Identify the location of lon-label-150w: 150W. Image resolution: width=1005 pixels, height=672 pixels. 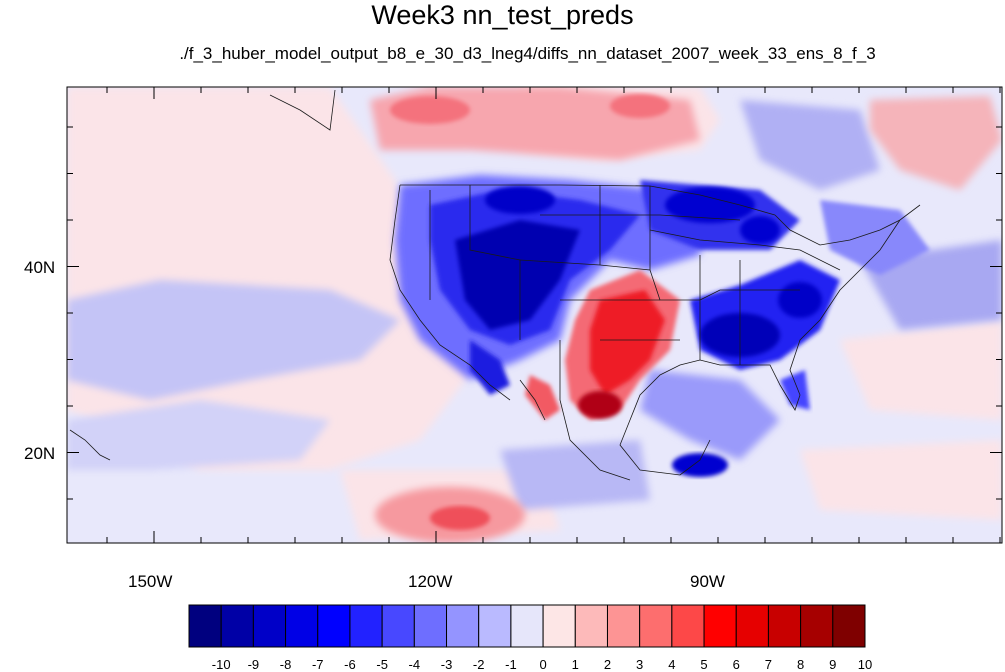
(150, 581).